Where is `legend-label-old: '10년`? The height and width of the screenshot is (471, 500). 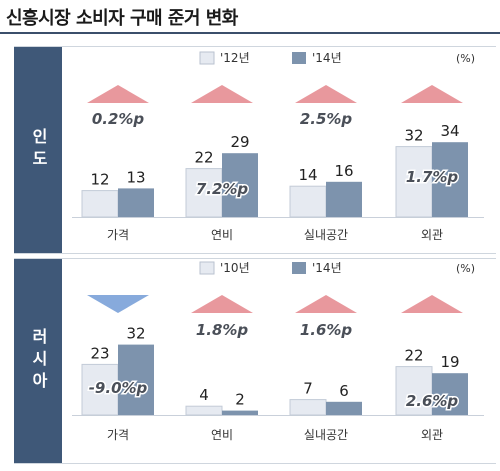
legend-label-old: '10년 is located at coordinates (235, 268).